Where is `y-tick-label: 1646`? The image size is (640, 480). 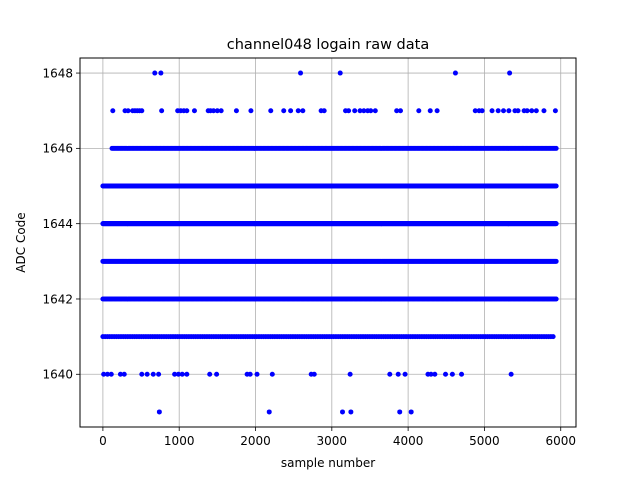
y-tick-label: 1646 is located at coordinates (57, 149).